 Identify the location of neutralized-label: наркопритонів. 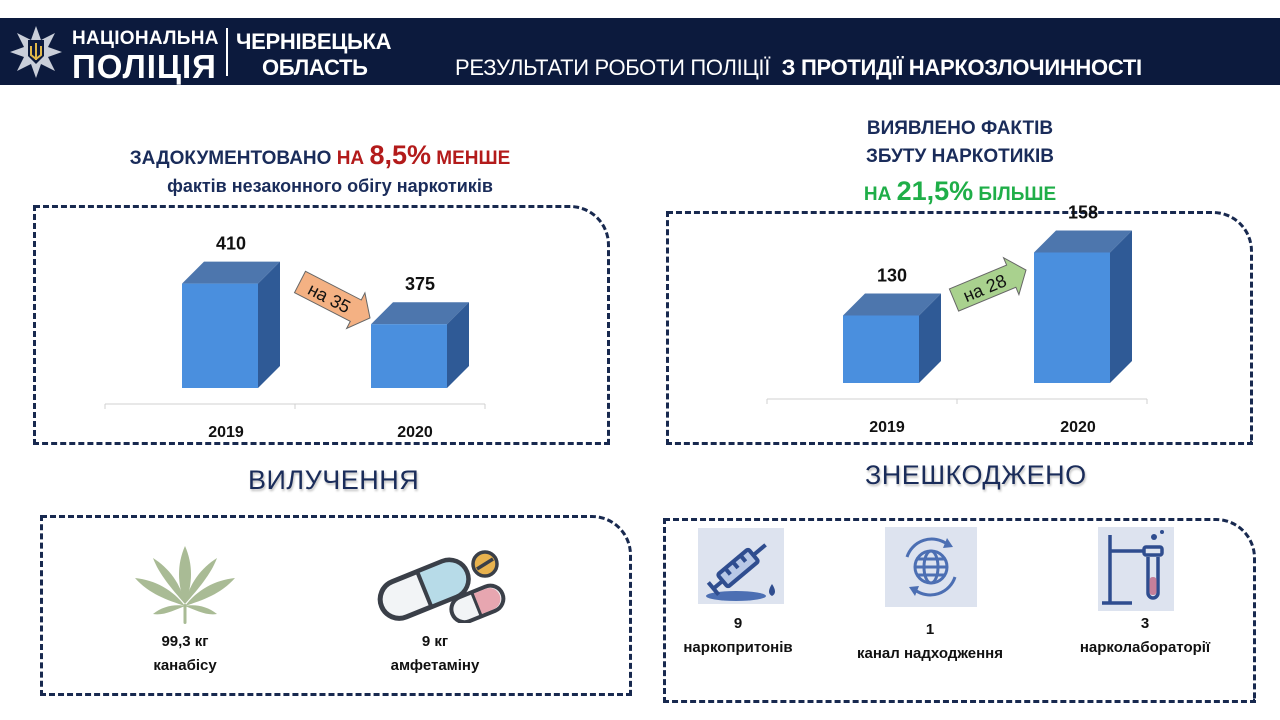
(738, 647).